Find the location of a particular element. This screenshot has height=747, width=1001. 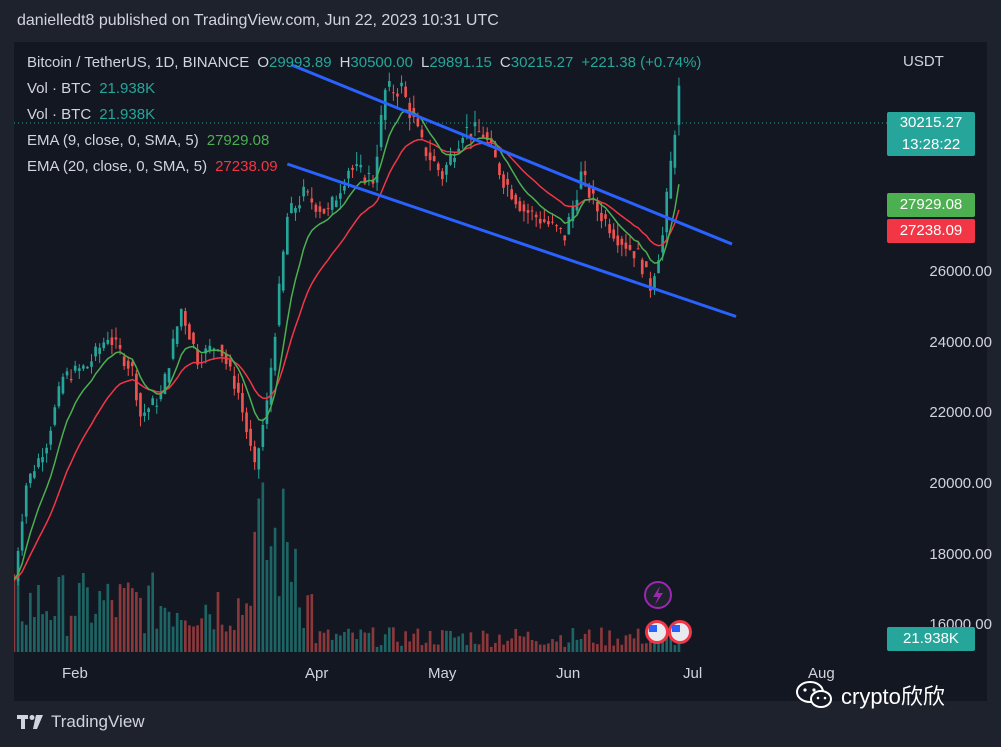

currency-label: USDT is located at coordinates (923, 61).